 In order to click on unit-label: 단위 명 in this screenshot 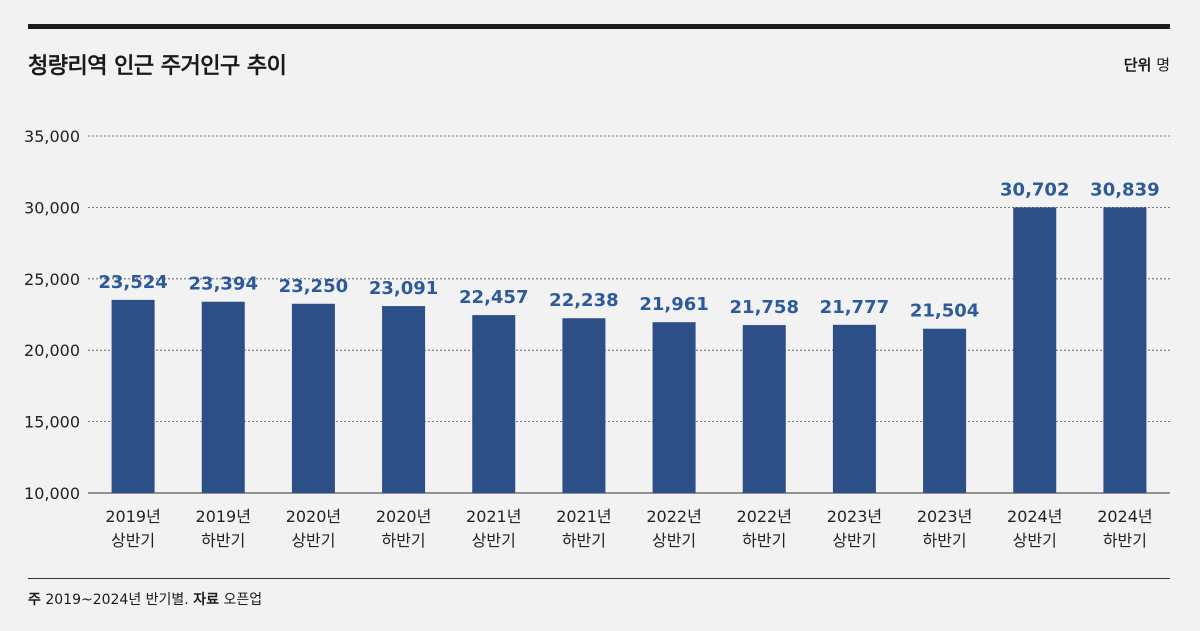, I will do `click(1147, 64)`.